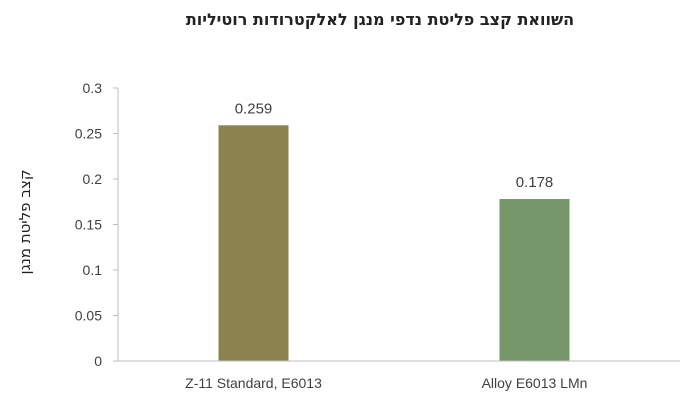 The height and width of the screenshot is (397, 682). What do you see at coordinates (254, 108) in the screenshot?
I see `data-label-1: 0.259` at bounding box center [254, 108].